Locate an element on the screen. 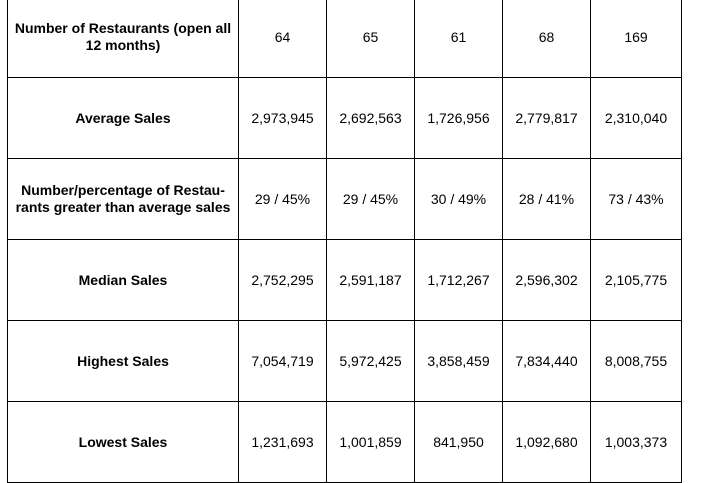 The width and height of the screenshot is (701, 483). table-cell: 3,858,459 is located at coordinates (458, 361).